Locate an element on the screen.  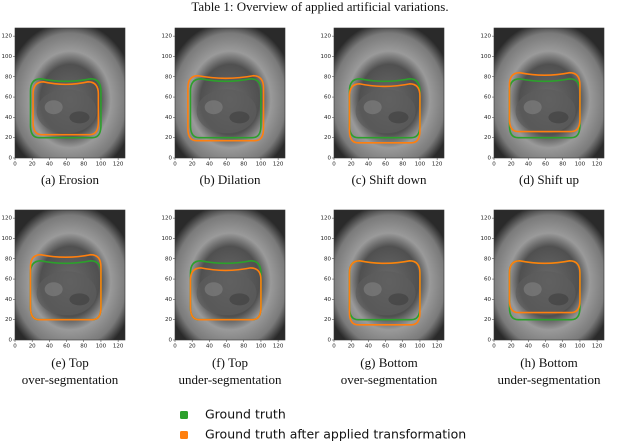
panel-caption: (c) Shift down is located at coordinates (389, 179).